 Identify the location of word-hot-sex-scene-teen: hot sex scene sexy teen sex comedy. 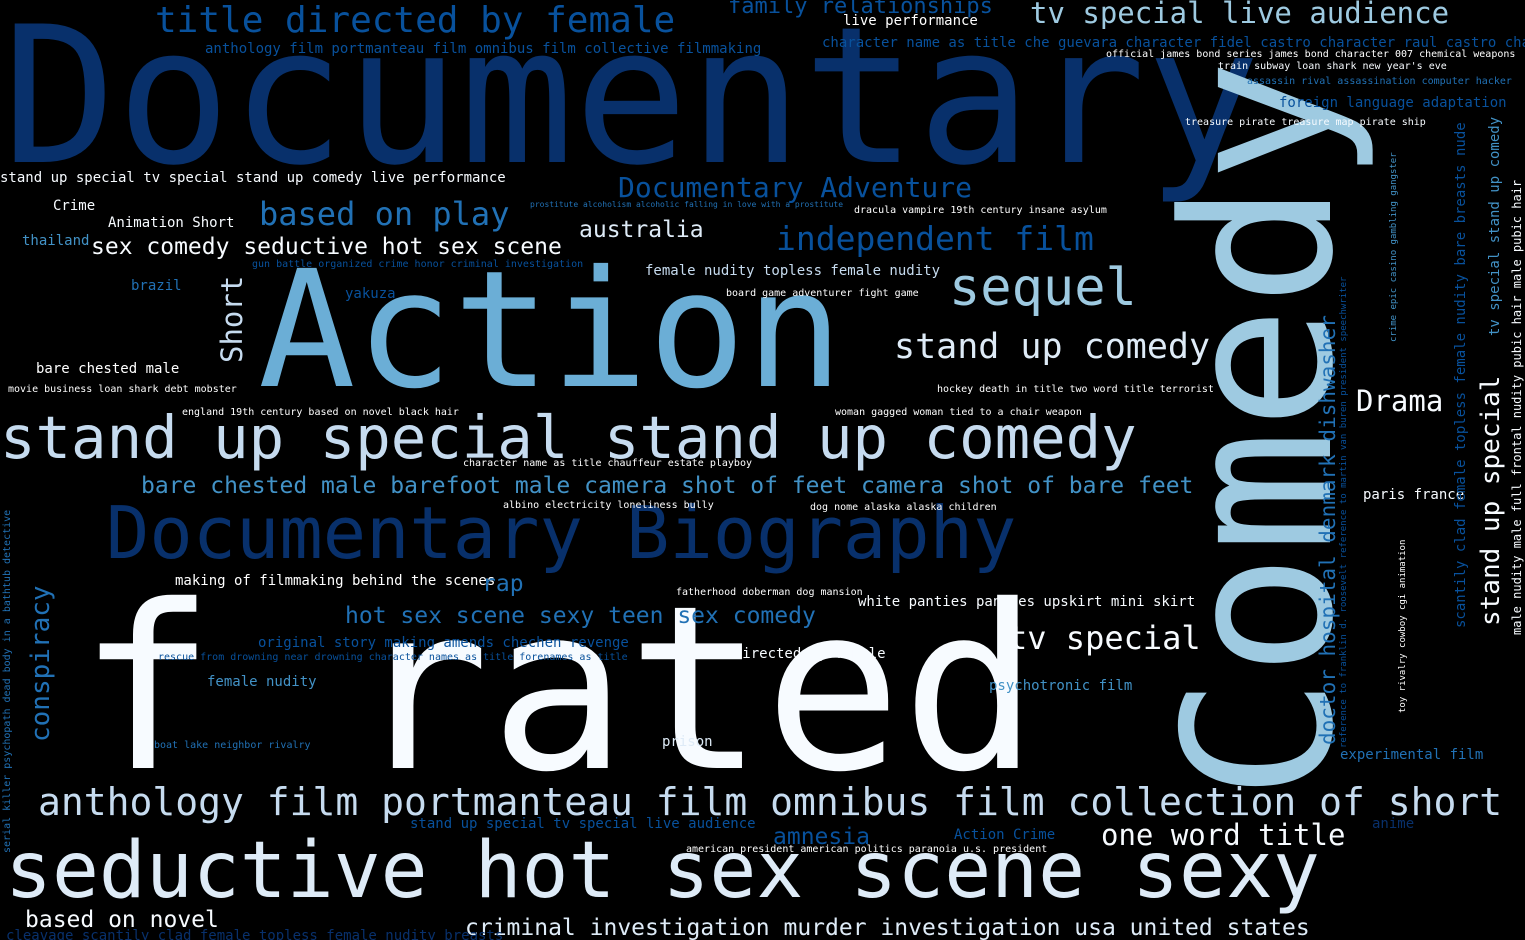
(580, 616).